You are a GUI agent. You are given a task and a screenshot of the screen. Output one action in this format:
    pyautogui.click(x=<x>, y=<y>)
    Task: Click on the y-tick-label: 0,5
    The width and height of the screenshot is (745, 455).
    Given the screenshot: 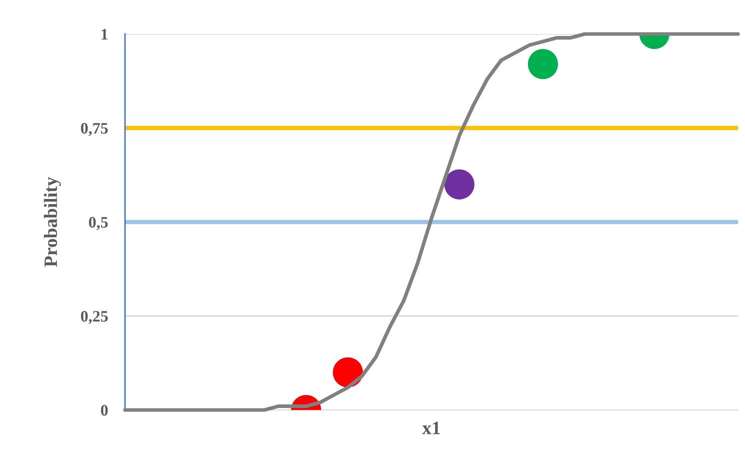 What is the action you would take?
    pyautogui.click(x=98, y=223)
    